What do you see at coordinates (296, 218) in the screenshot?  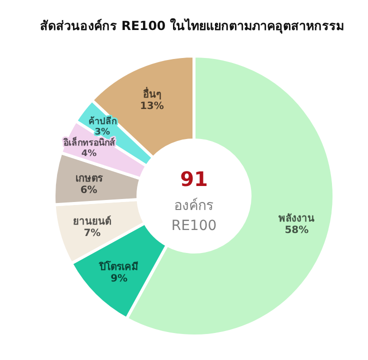 I see `slice-label: พลังงาน` at bounding box center [296, 218].